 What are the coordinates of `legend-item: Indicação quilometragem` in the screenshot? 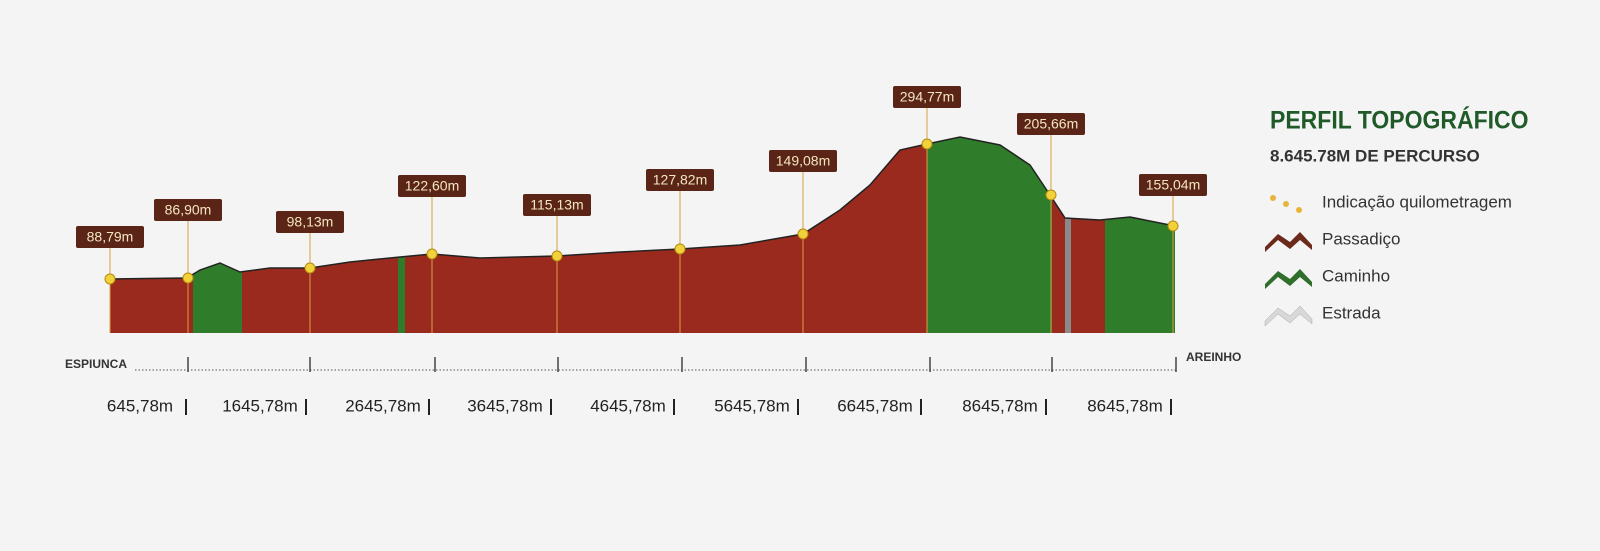 It's located at (1417, 201).